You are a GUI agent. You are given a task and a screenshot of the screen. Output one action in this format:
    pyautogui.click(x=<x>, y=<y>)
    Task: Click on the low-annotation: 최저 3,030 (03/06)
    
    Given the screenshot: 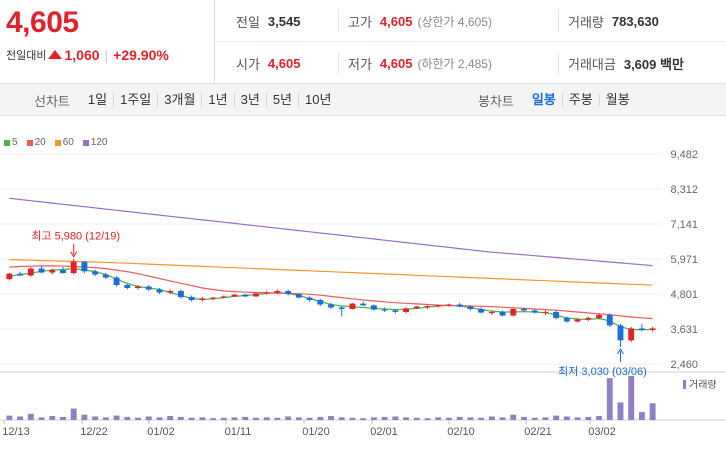 What is the action you would take?
    pyautogui.click(x=602, y=371)
    